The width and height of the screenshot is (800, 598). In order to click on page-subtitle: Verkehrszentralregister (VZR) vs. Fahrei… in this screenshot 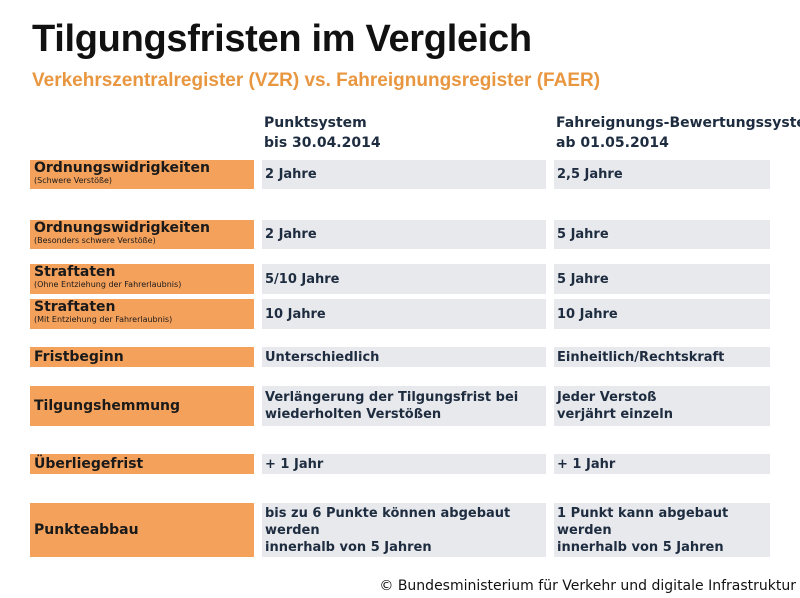, I will do `click(316, 80)`.